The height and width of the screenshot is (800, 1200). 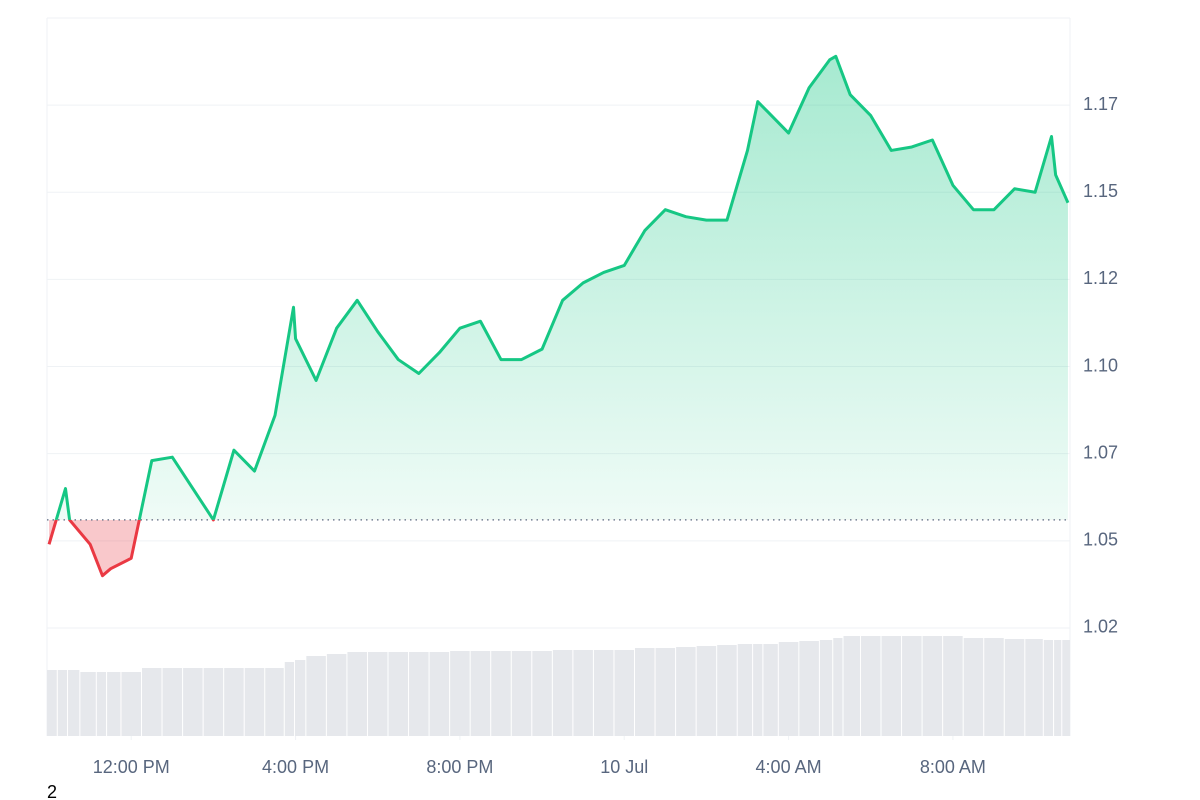 What do you see at coordinates (52, 791) in the screenshot?
I see `caption: 2` at bounding box center [52, 791].